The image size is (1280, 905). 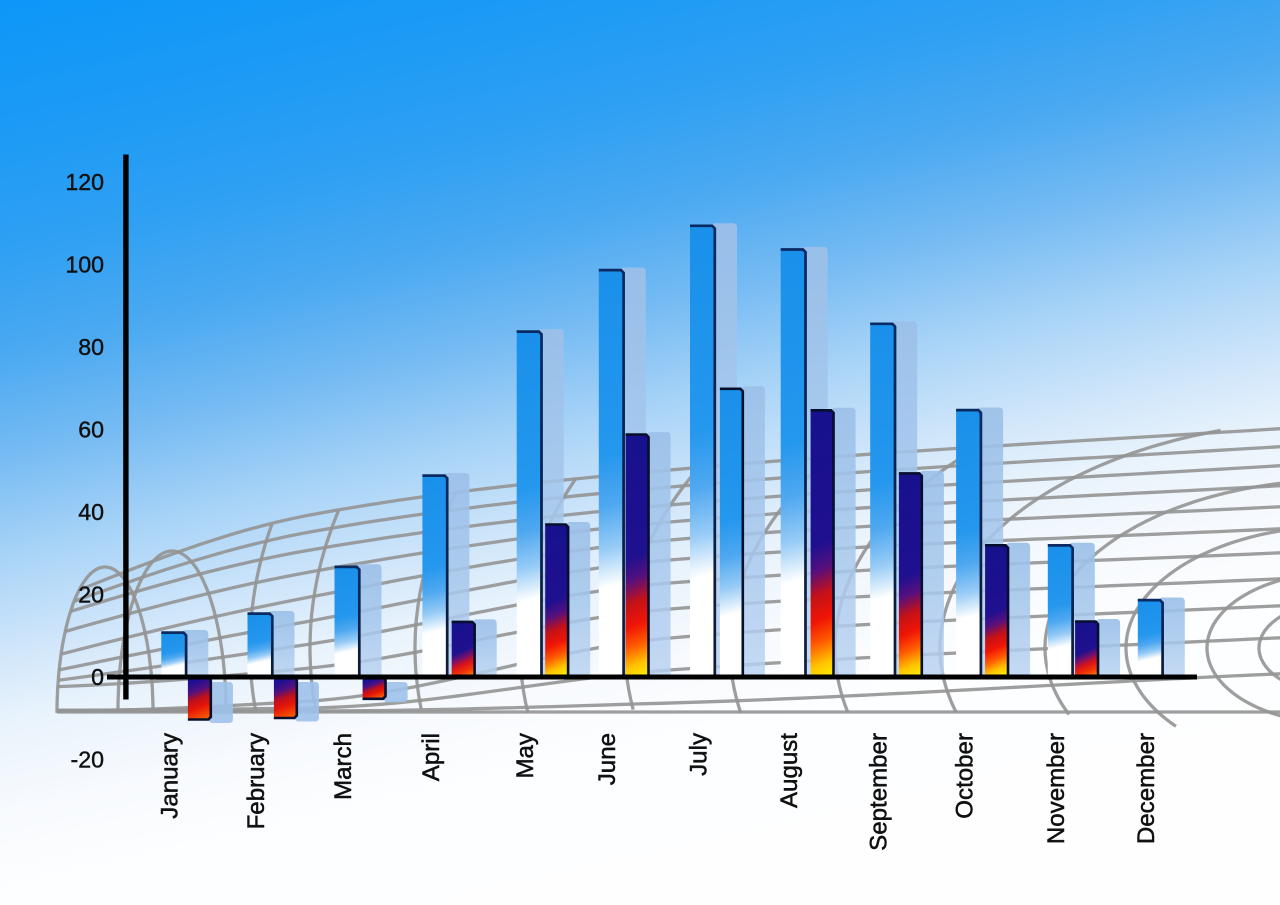 What do you see at coordinates (84, 265) in the screenshot?
I see `svg-text: 100` at bounding box center [84, 265].